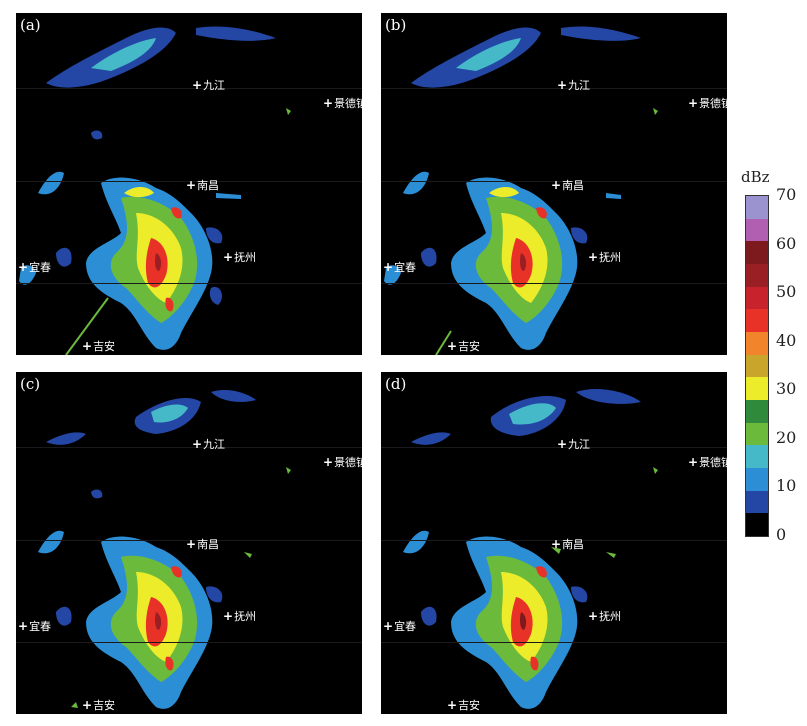  What do you see at coordinates (781, 534) in the screenshot?
I see `colorbar-tick-label: 0` at bounding box center [781, 534].